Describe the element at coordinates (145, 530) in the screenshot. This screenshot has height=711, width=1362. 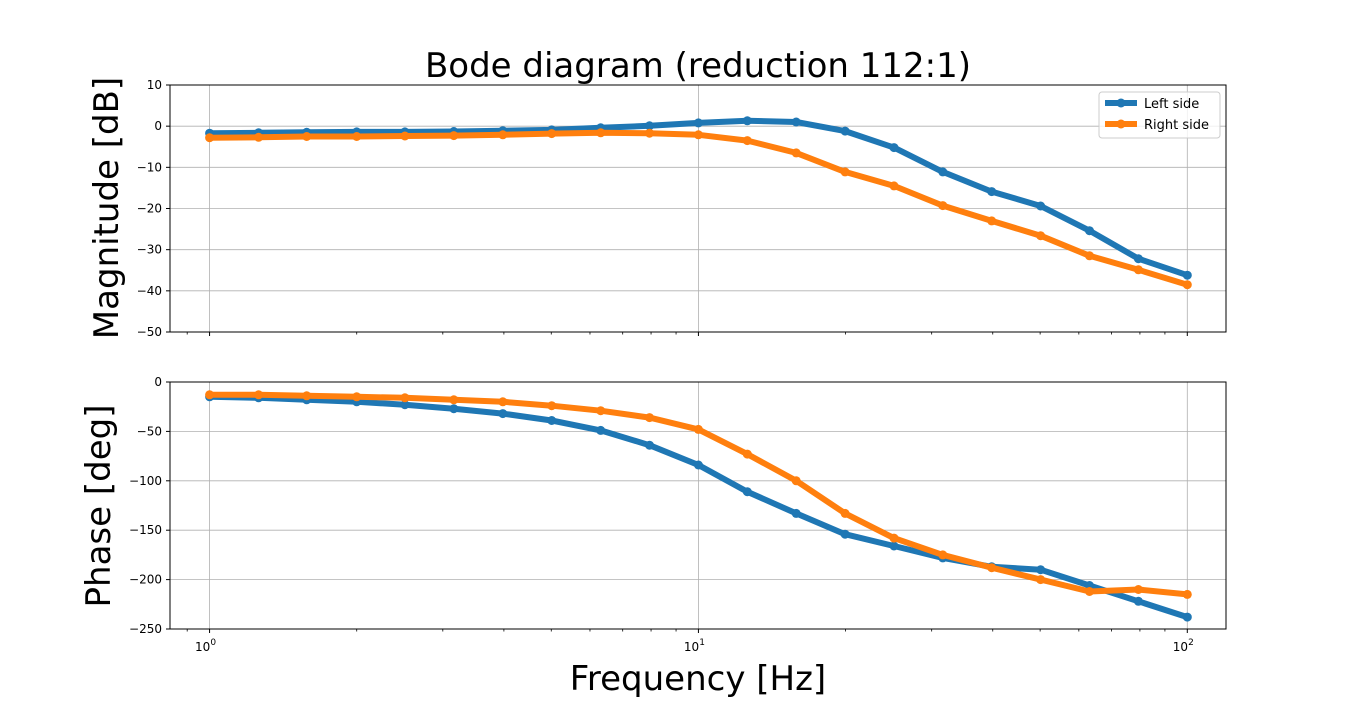
I see `phase-y-tick-label: −150` at that location.